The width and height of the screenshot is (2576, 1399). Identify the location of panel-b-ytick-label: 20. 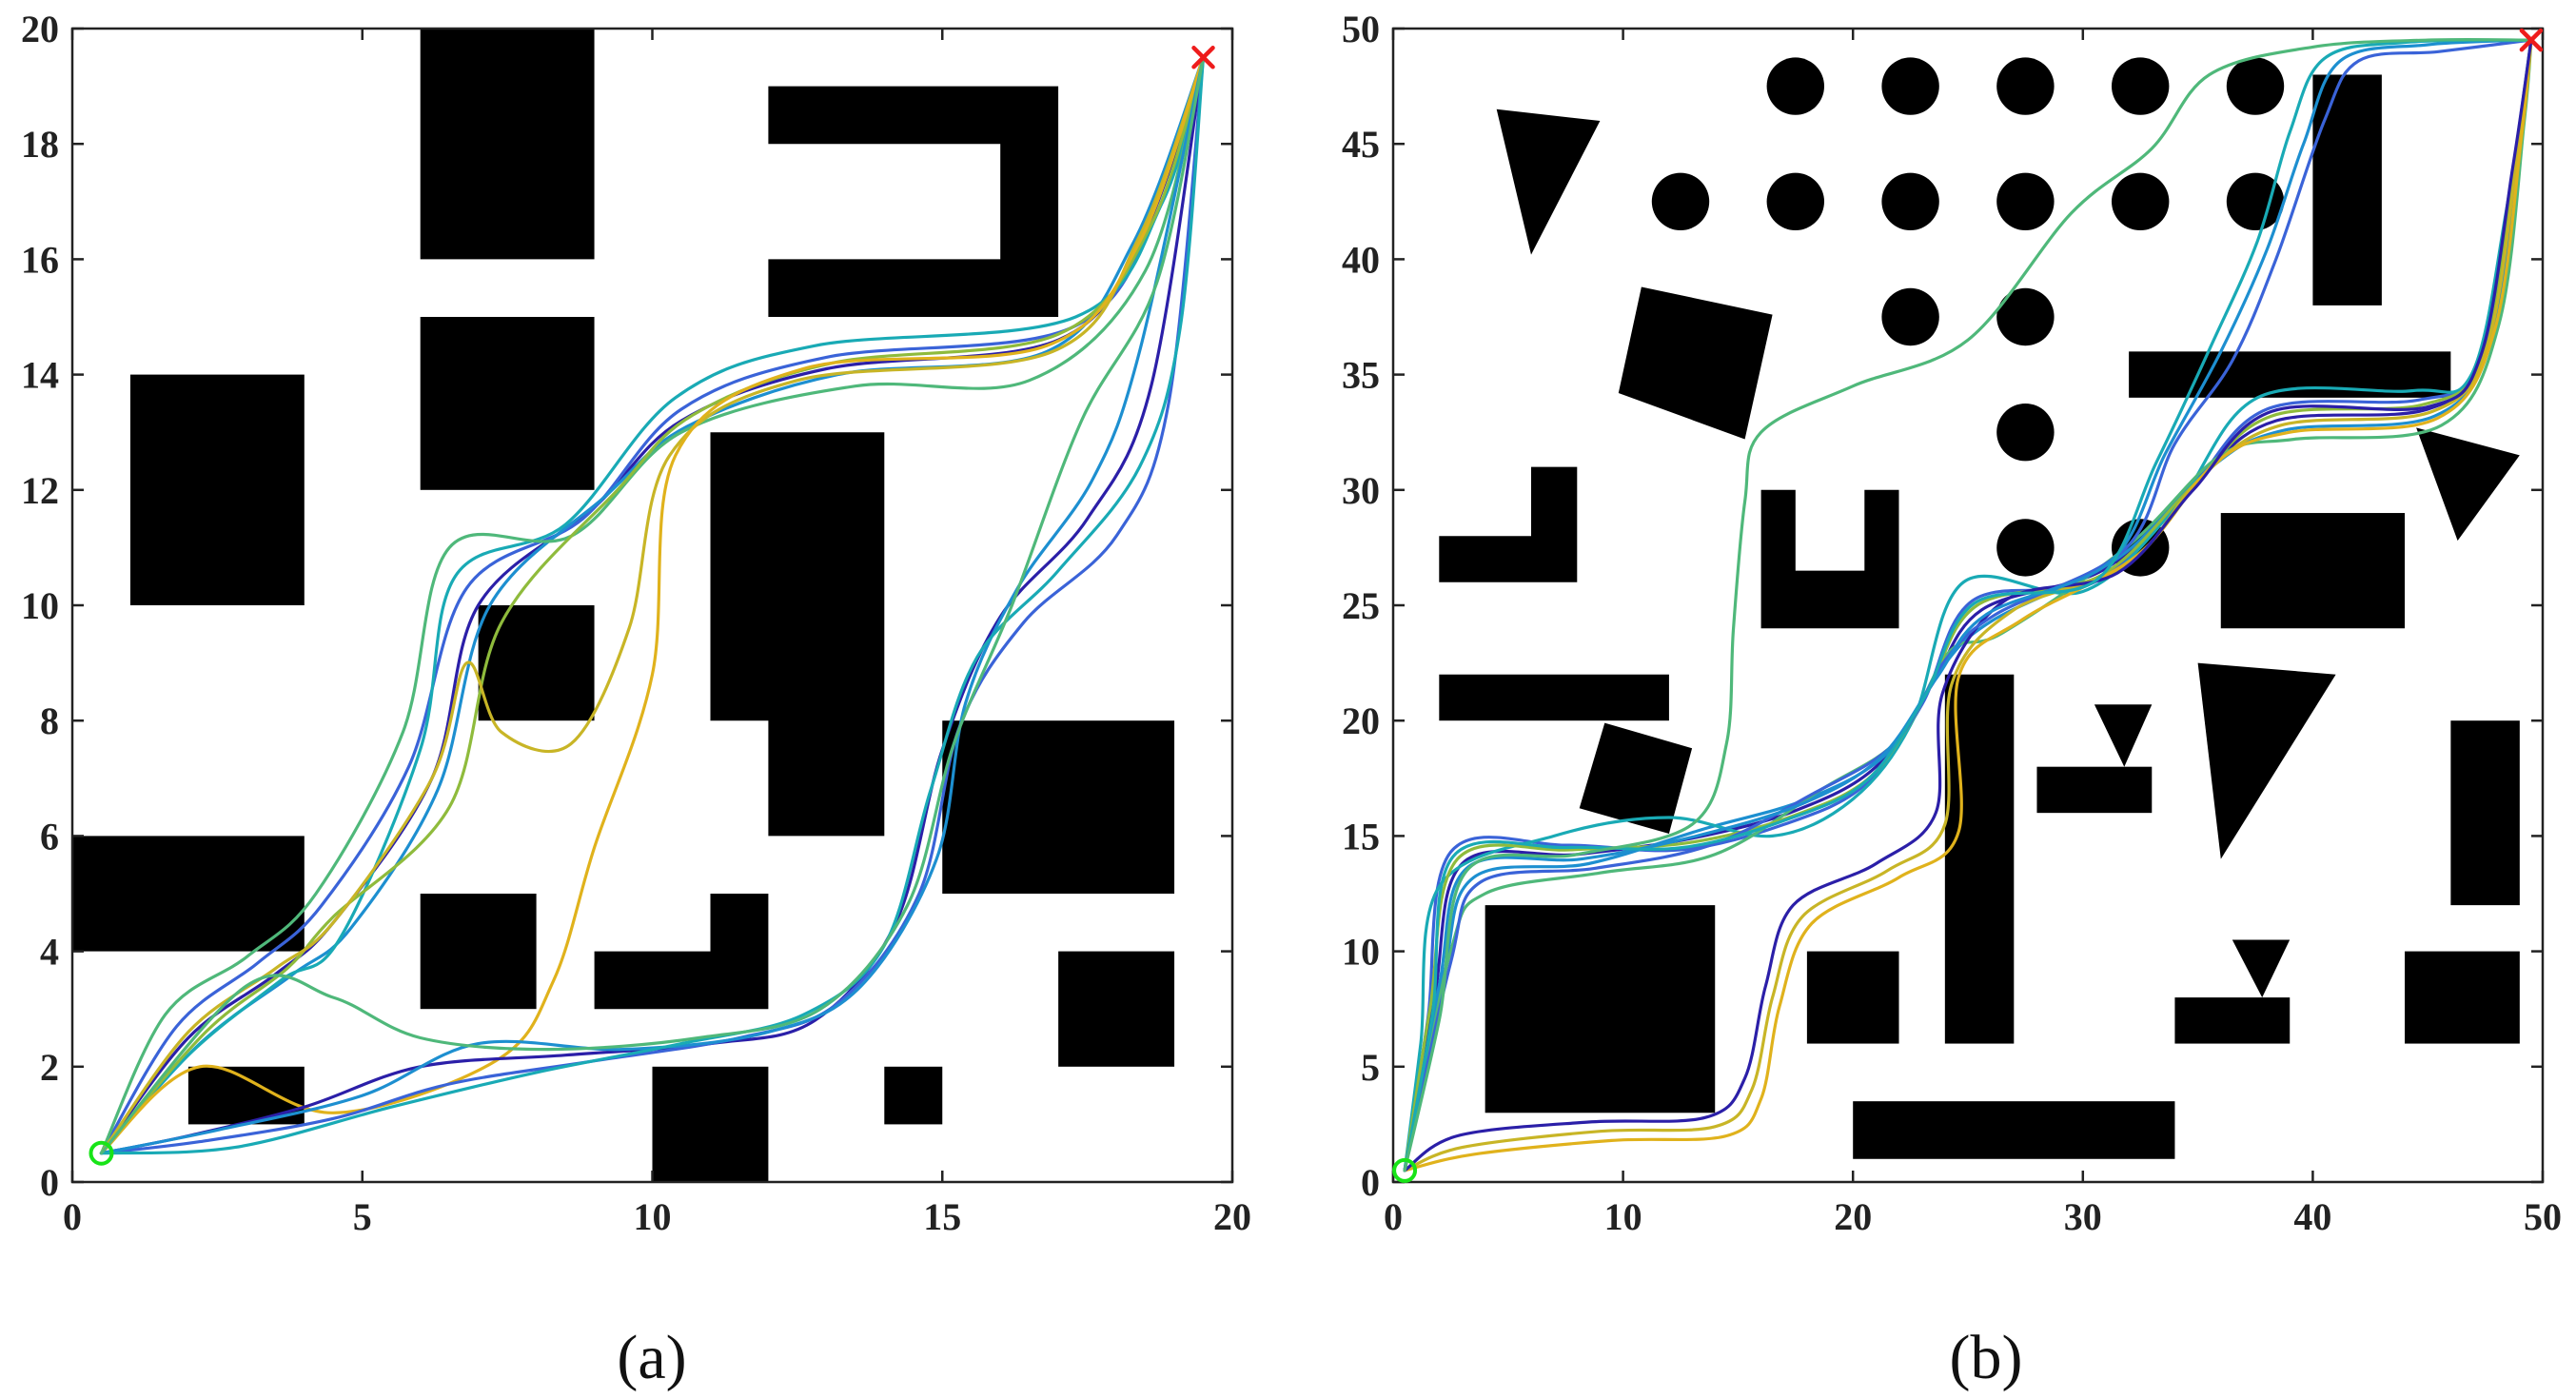
(1361, 721).